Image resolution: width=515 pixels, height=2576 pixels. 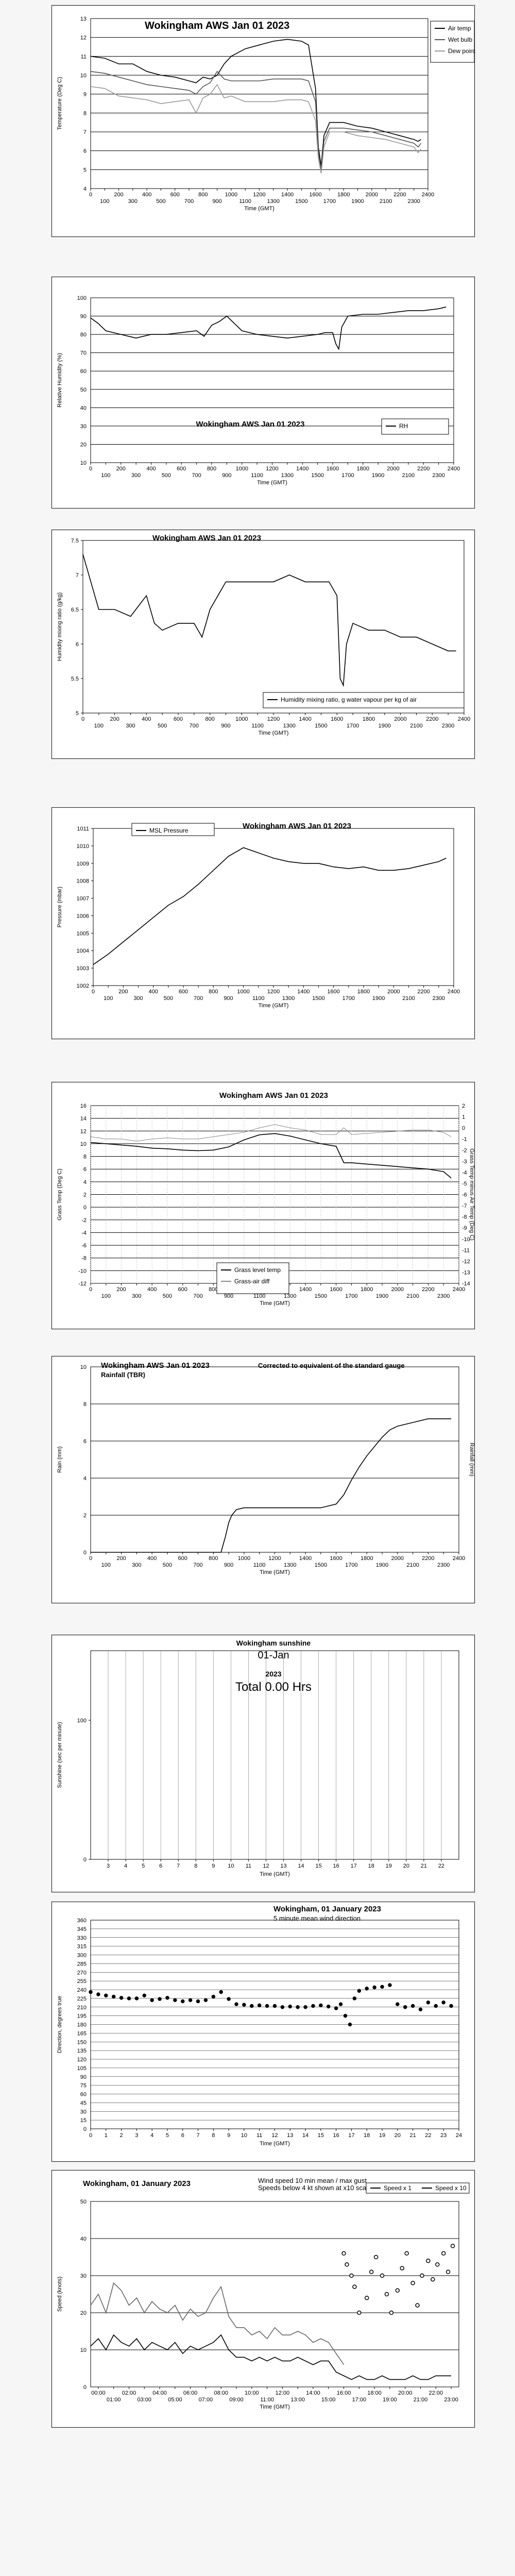 I want to click on y-tick-label: 6, so click(x=85, y=1441).